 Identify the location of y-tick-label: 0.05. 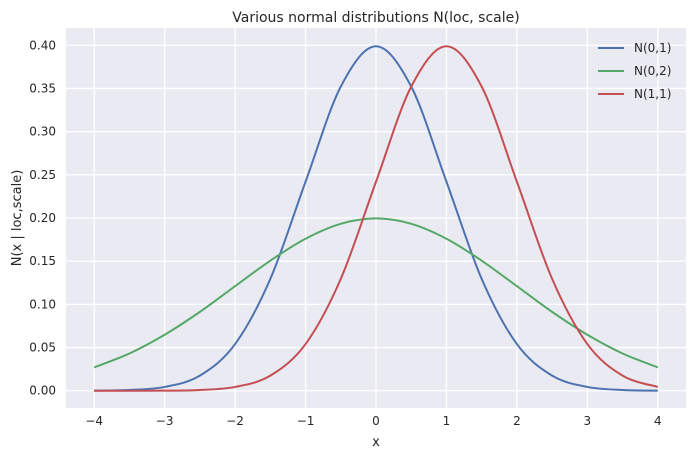
(42, 348).